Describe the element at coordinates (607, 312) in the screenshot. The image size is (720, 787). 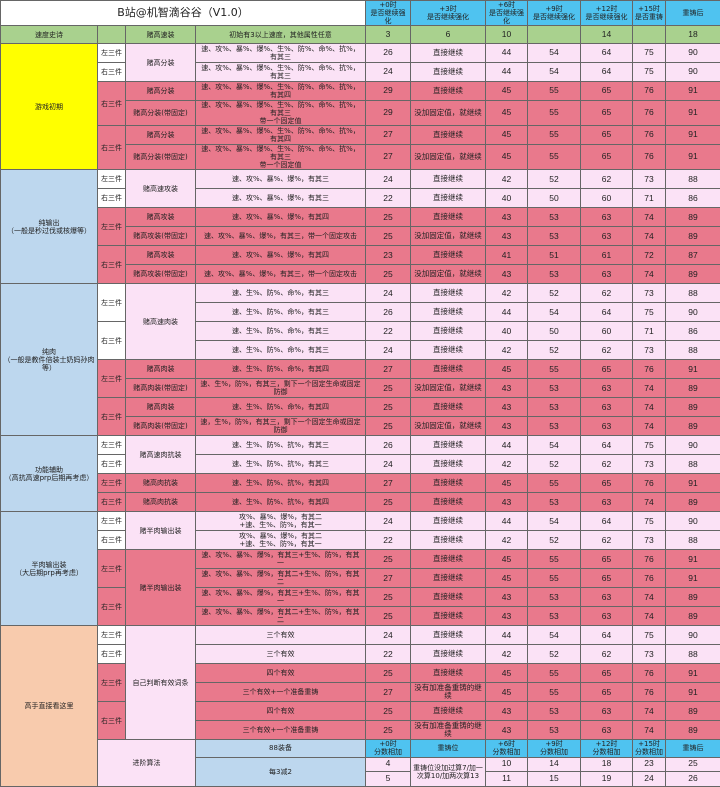
I see `cell: 64` at that location.